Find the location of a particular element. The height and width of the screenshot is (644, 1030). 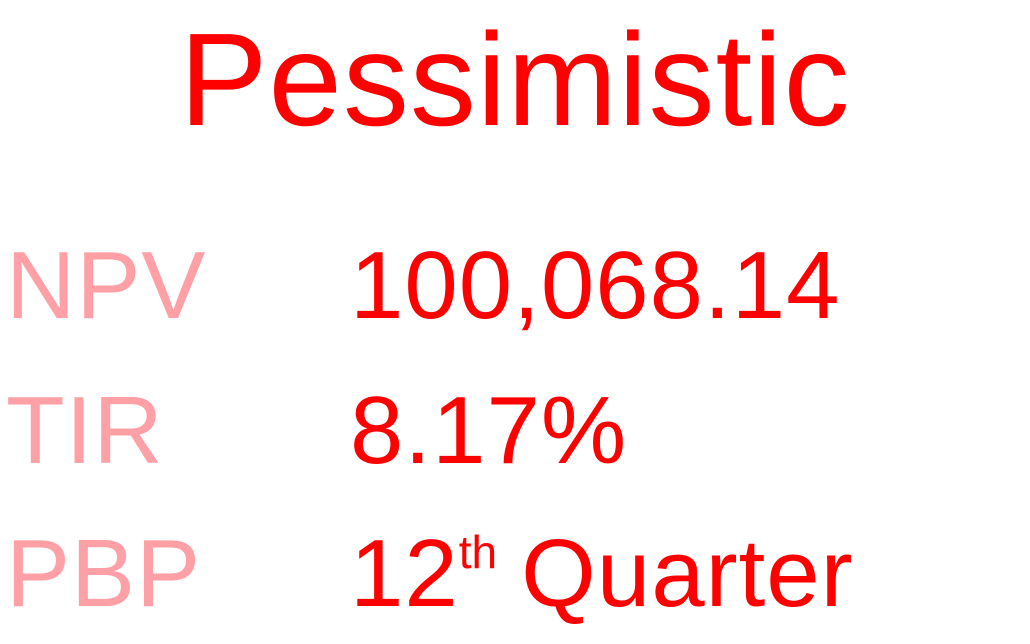

pbp-value-suffix: th is located at coordinates (478, 552).